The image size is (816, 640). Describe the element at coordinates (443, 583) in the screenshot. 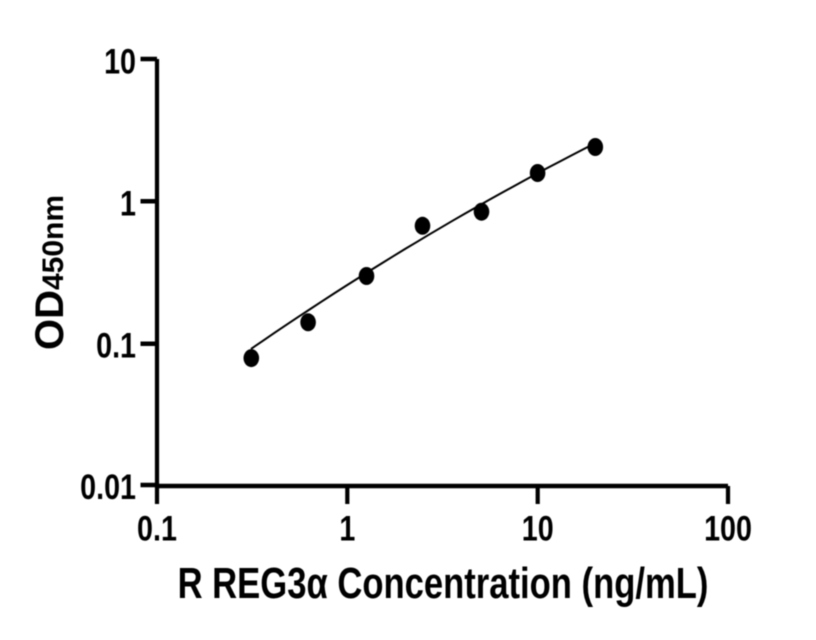

I see `svg-text: R REG3α Concentration (ng/mL)` at that location.